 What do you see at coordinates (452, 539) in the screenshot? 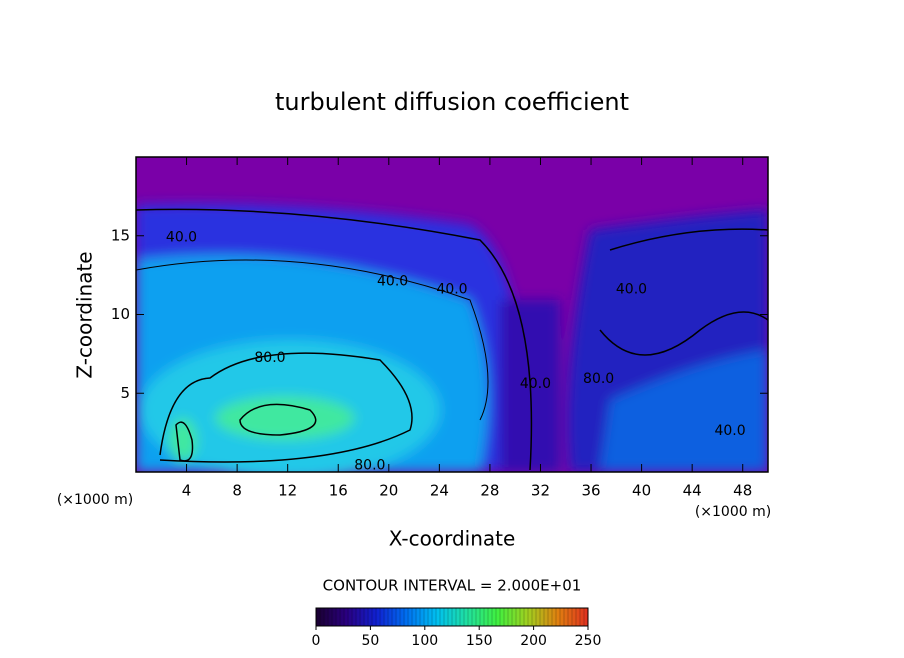
I see `x-axis-label: X-coordinate` at bounding box center [452, 539].